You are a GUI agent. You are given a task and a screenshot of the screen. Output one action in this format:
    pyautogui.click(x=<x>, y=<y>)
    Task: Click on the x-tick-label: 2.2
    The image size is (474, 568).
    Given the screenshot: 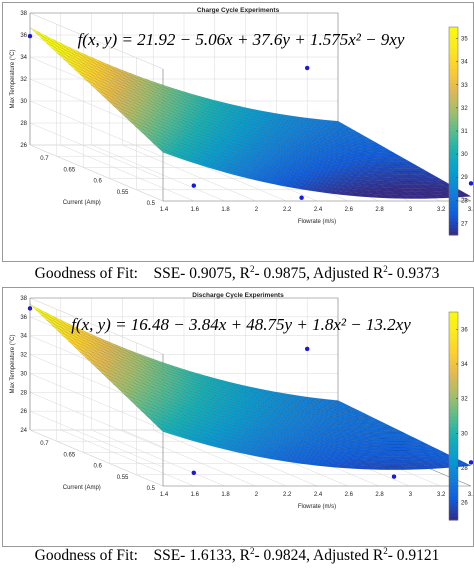 What is the action you would take?
    pyautogui.click(x=287, y=495)
    